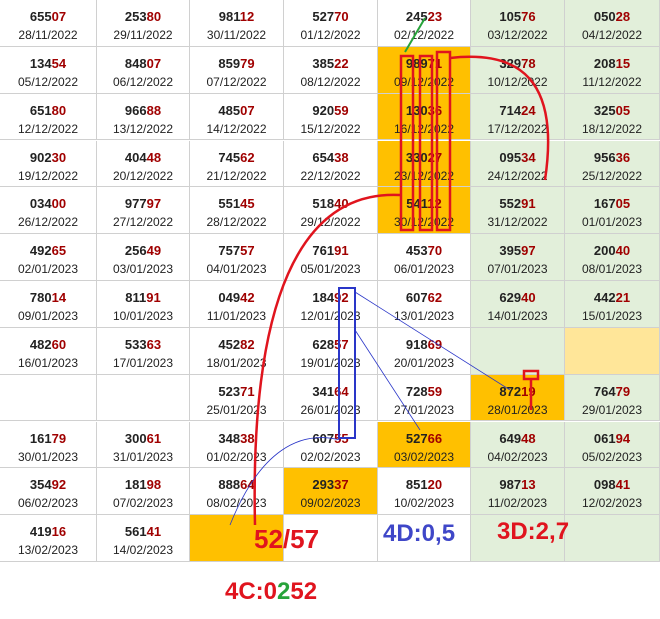 This screenshot has height=619, width=660. I want to click on number-head: 325, so click(604, 110).